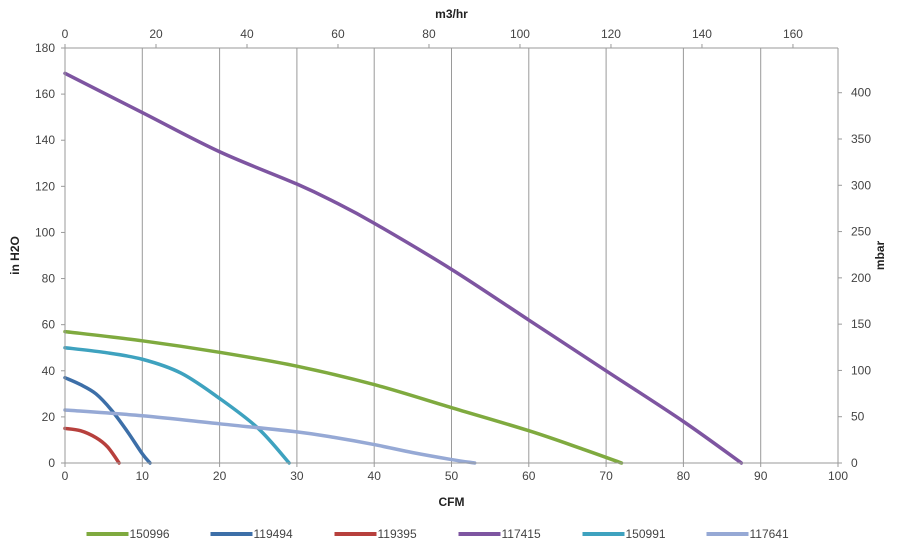  Describe the element at coordinates (49, 325) in the screenshot. I see `y-left-tick-label: 60` at that location.